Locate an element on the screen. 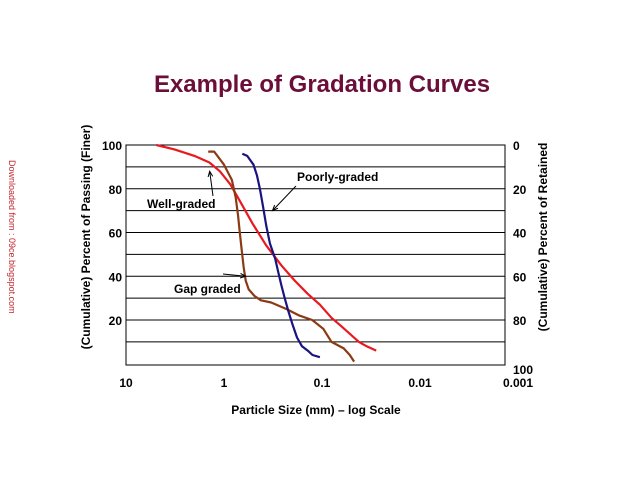 The width and height of the screenshot is (638, 493). y-tick-left: 40 is located at coordinates (116, 277).